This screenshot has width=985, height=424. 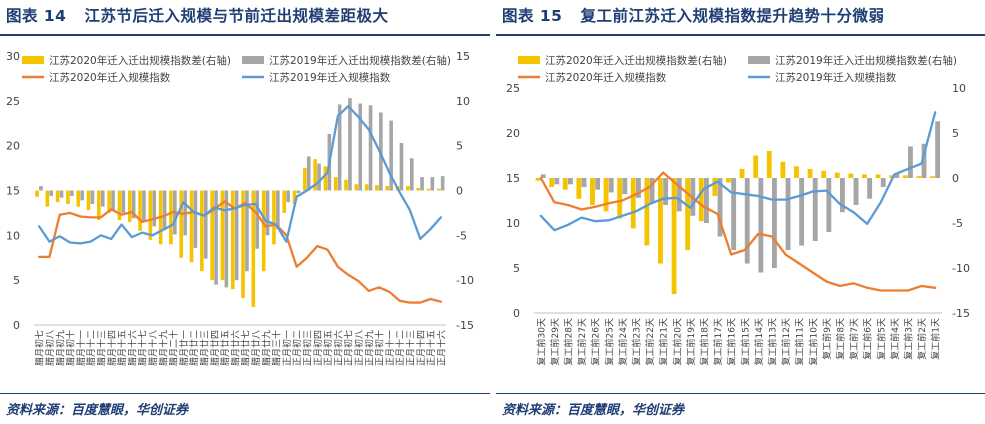 What do you see at coordinates (184, 348) in the screenshot?
I see `chart0-category-label-14: 腊月廿一` at bounding box center [184, 348].